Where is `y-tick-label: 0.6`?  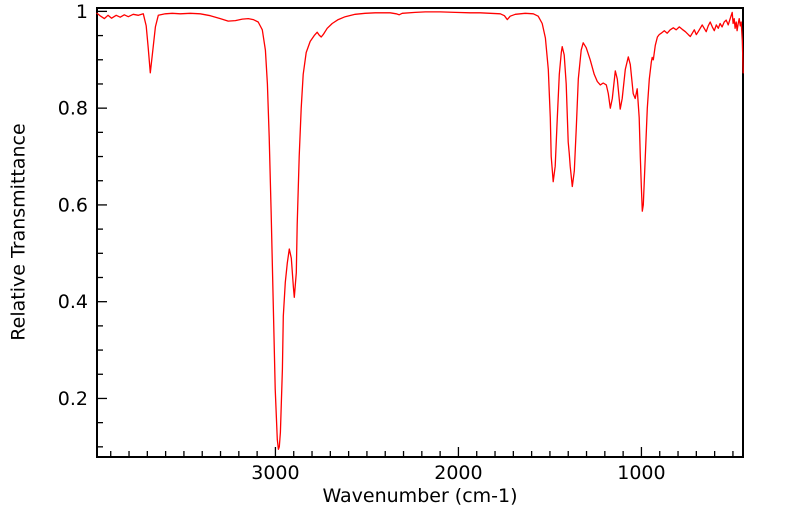 y-tick-label: 0.6 is located at coordinates (73, 205).